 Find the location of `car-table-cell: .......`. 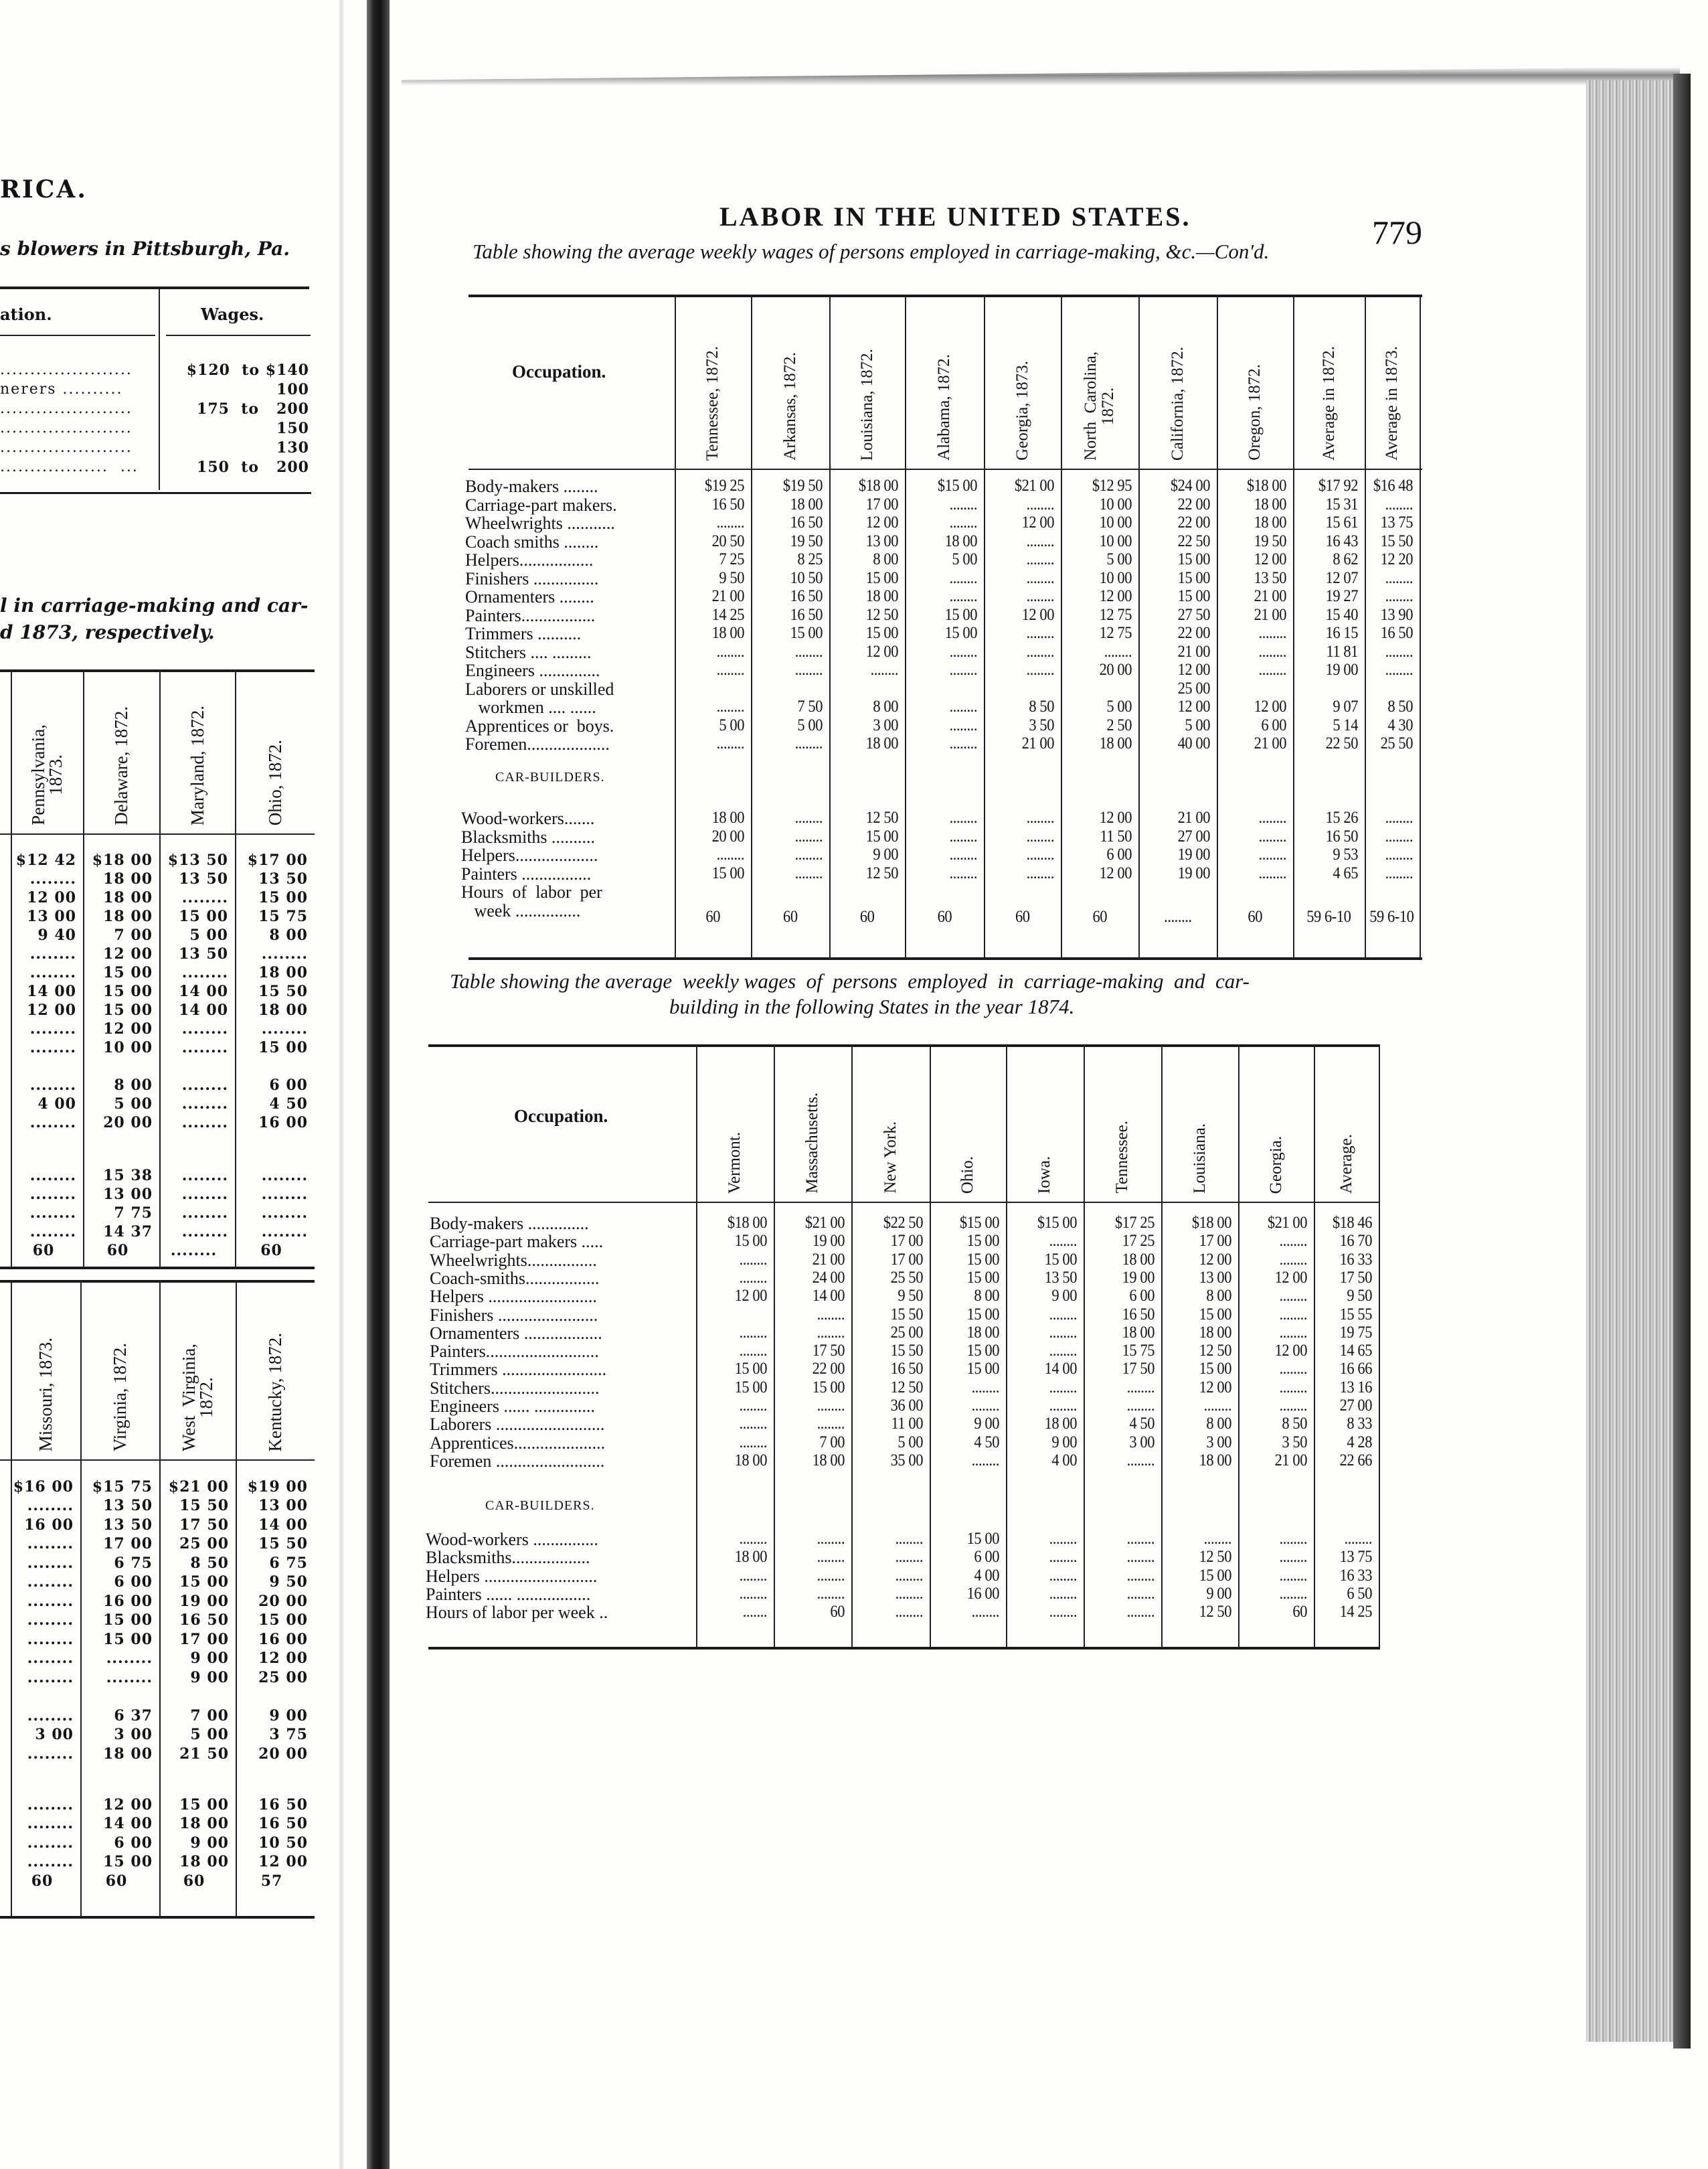

car-table-cell: ....... is located at coordinates (755, 1612).